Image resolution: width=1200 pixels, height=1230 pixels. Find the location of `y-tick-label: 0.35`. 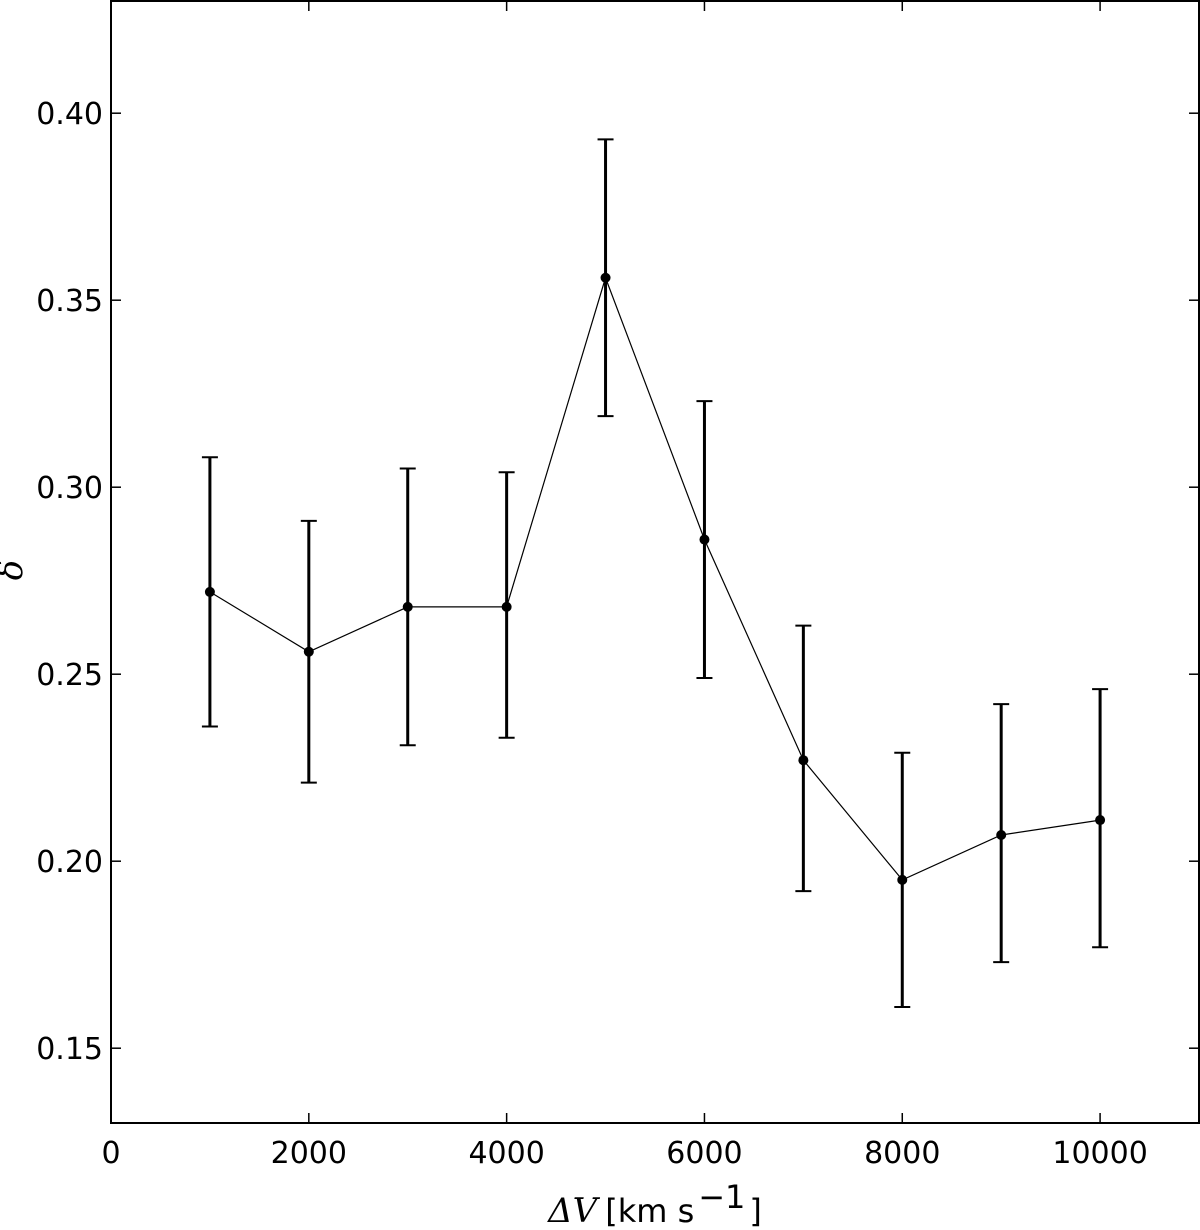

y-tick-label: 0.35 is located at coordinates (69, 301).